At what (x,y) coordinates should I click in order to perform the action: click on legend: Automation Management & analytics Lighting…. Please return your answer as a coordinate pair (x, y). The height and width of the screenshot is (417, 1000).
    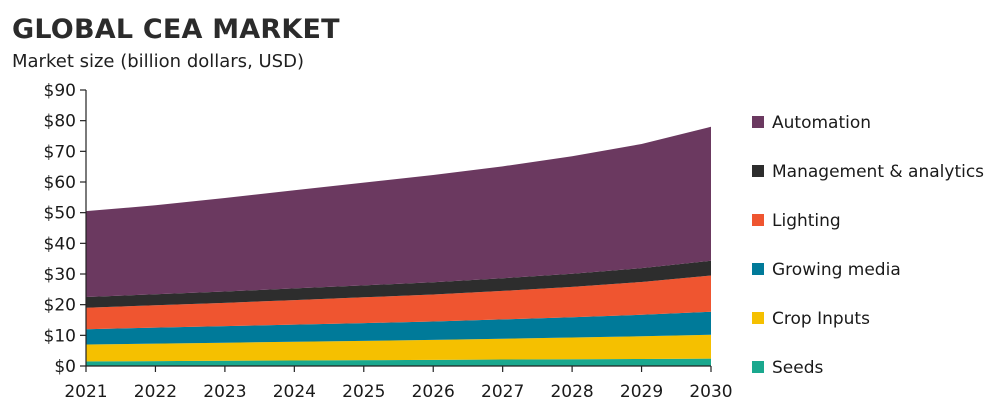
    Looking at the image, I should click on (868, 245).